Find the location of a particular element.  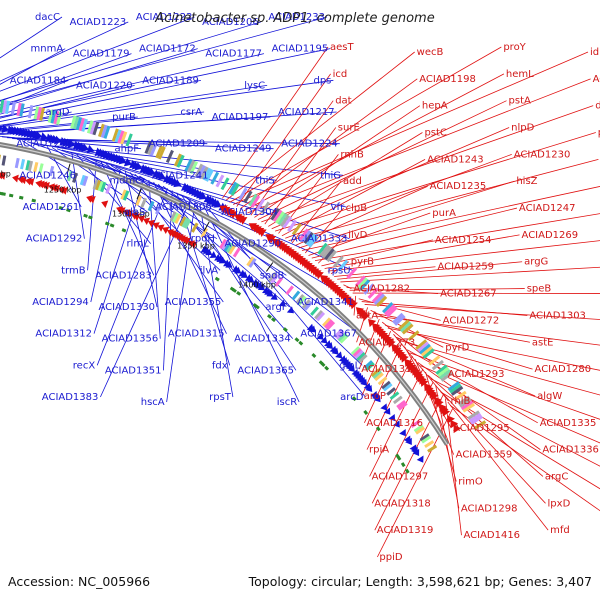

forward-gene-label: ACIAD1333 is located at coordinates (319, 239).